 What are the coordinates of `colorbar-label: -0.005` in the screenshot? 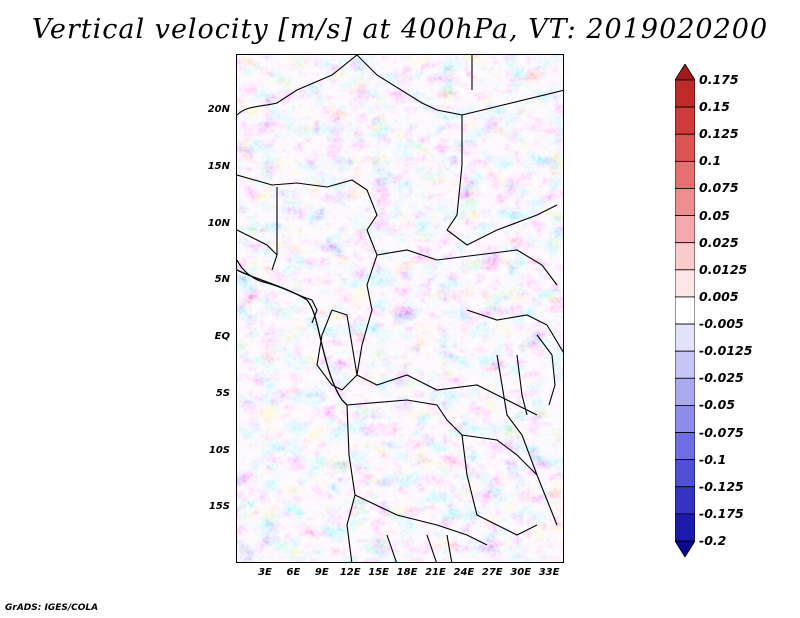 It's located at (721, 324).